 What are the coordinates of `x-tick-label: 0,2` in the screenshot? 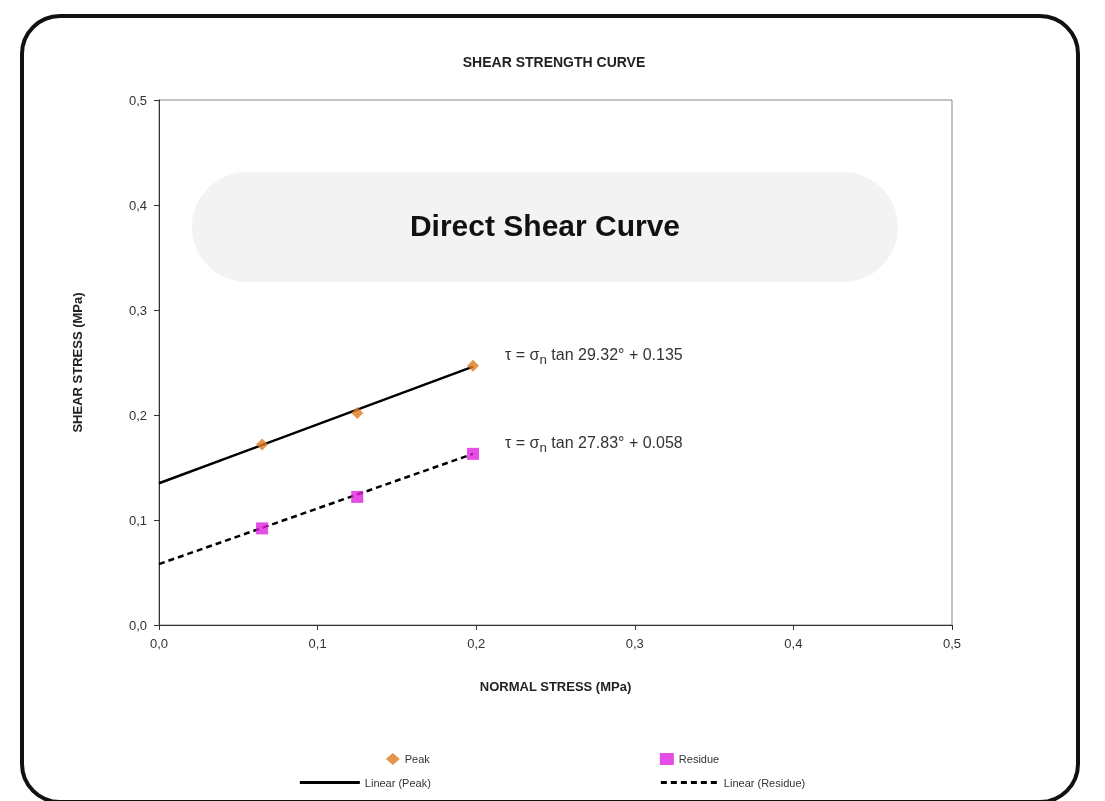 It's located at (476, 643).